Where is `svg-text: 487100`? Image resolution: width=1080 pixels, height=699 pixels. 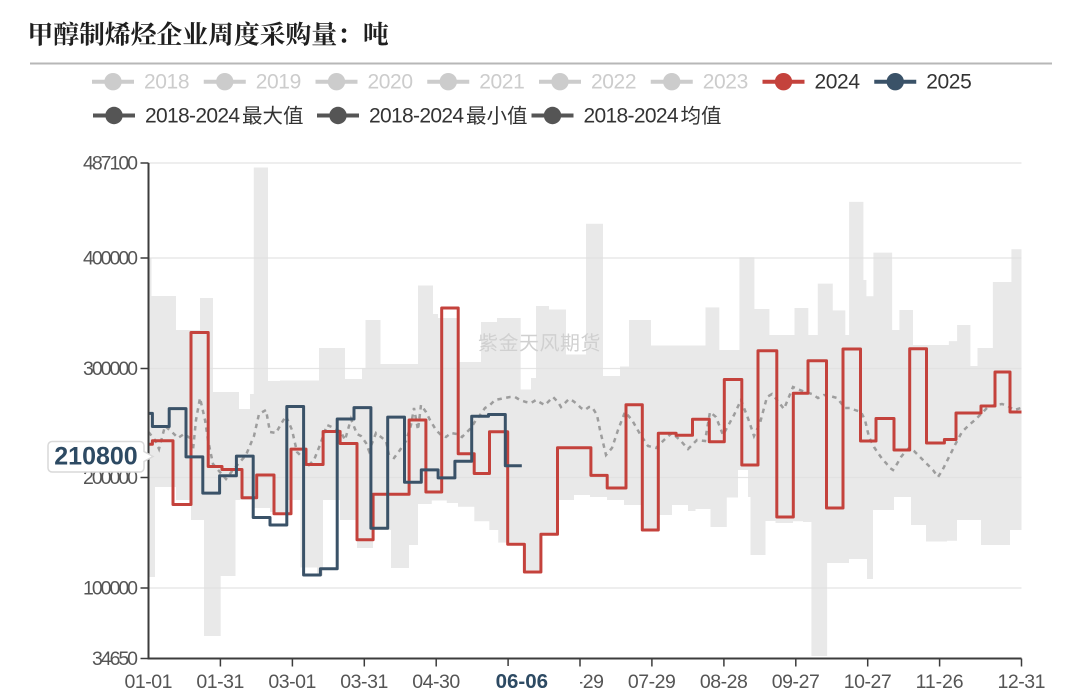 svg-text: 487100 is located at coordinates (110, 164).